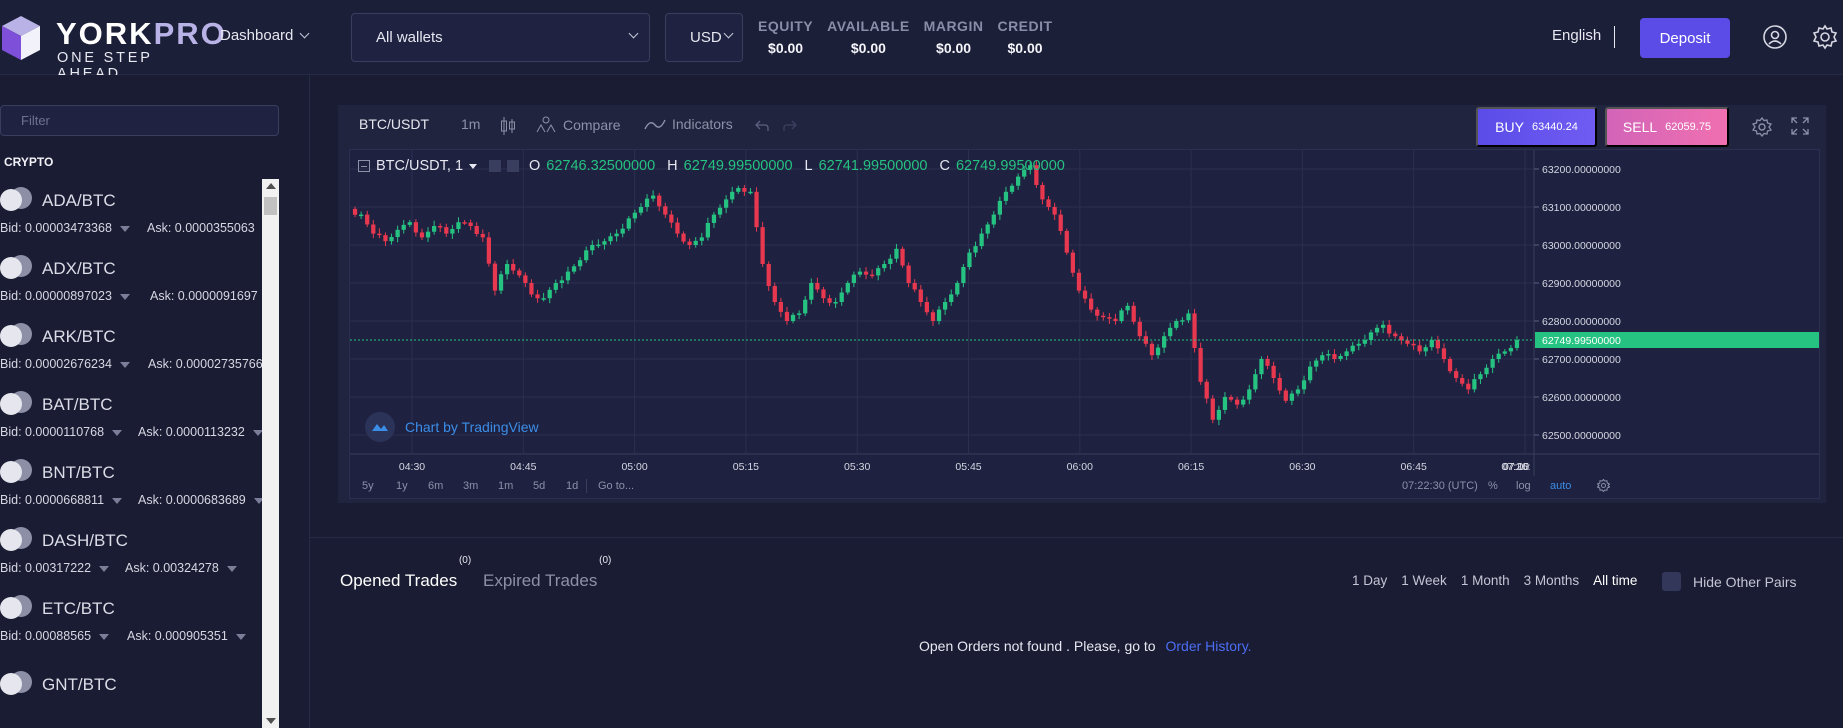 The width and height of the screenshot is (1843, 728). Describe the element at coordinates (131, 553) in the screenshot. I see `pair-item-dash-btc: DASH/BTC Bid: 0.00317222 Ask: 0.00324278` at that location.